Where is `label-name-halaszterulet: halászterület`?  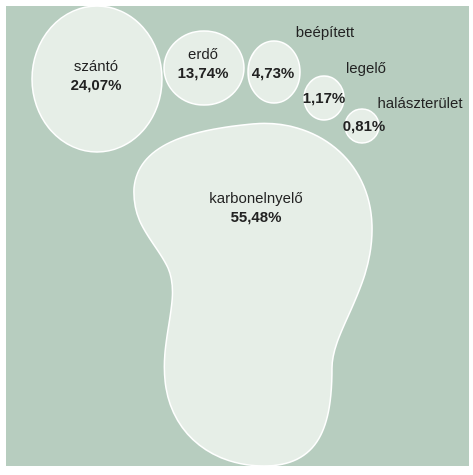
label-name-halaszterulet: halászterület is located at coordinates (420, 103).